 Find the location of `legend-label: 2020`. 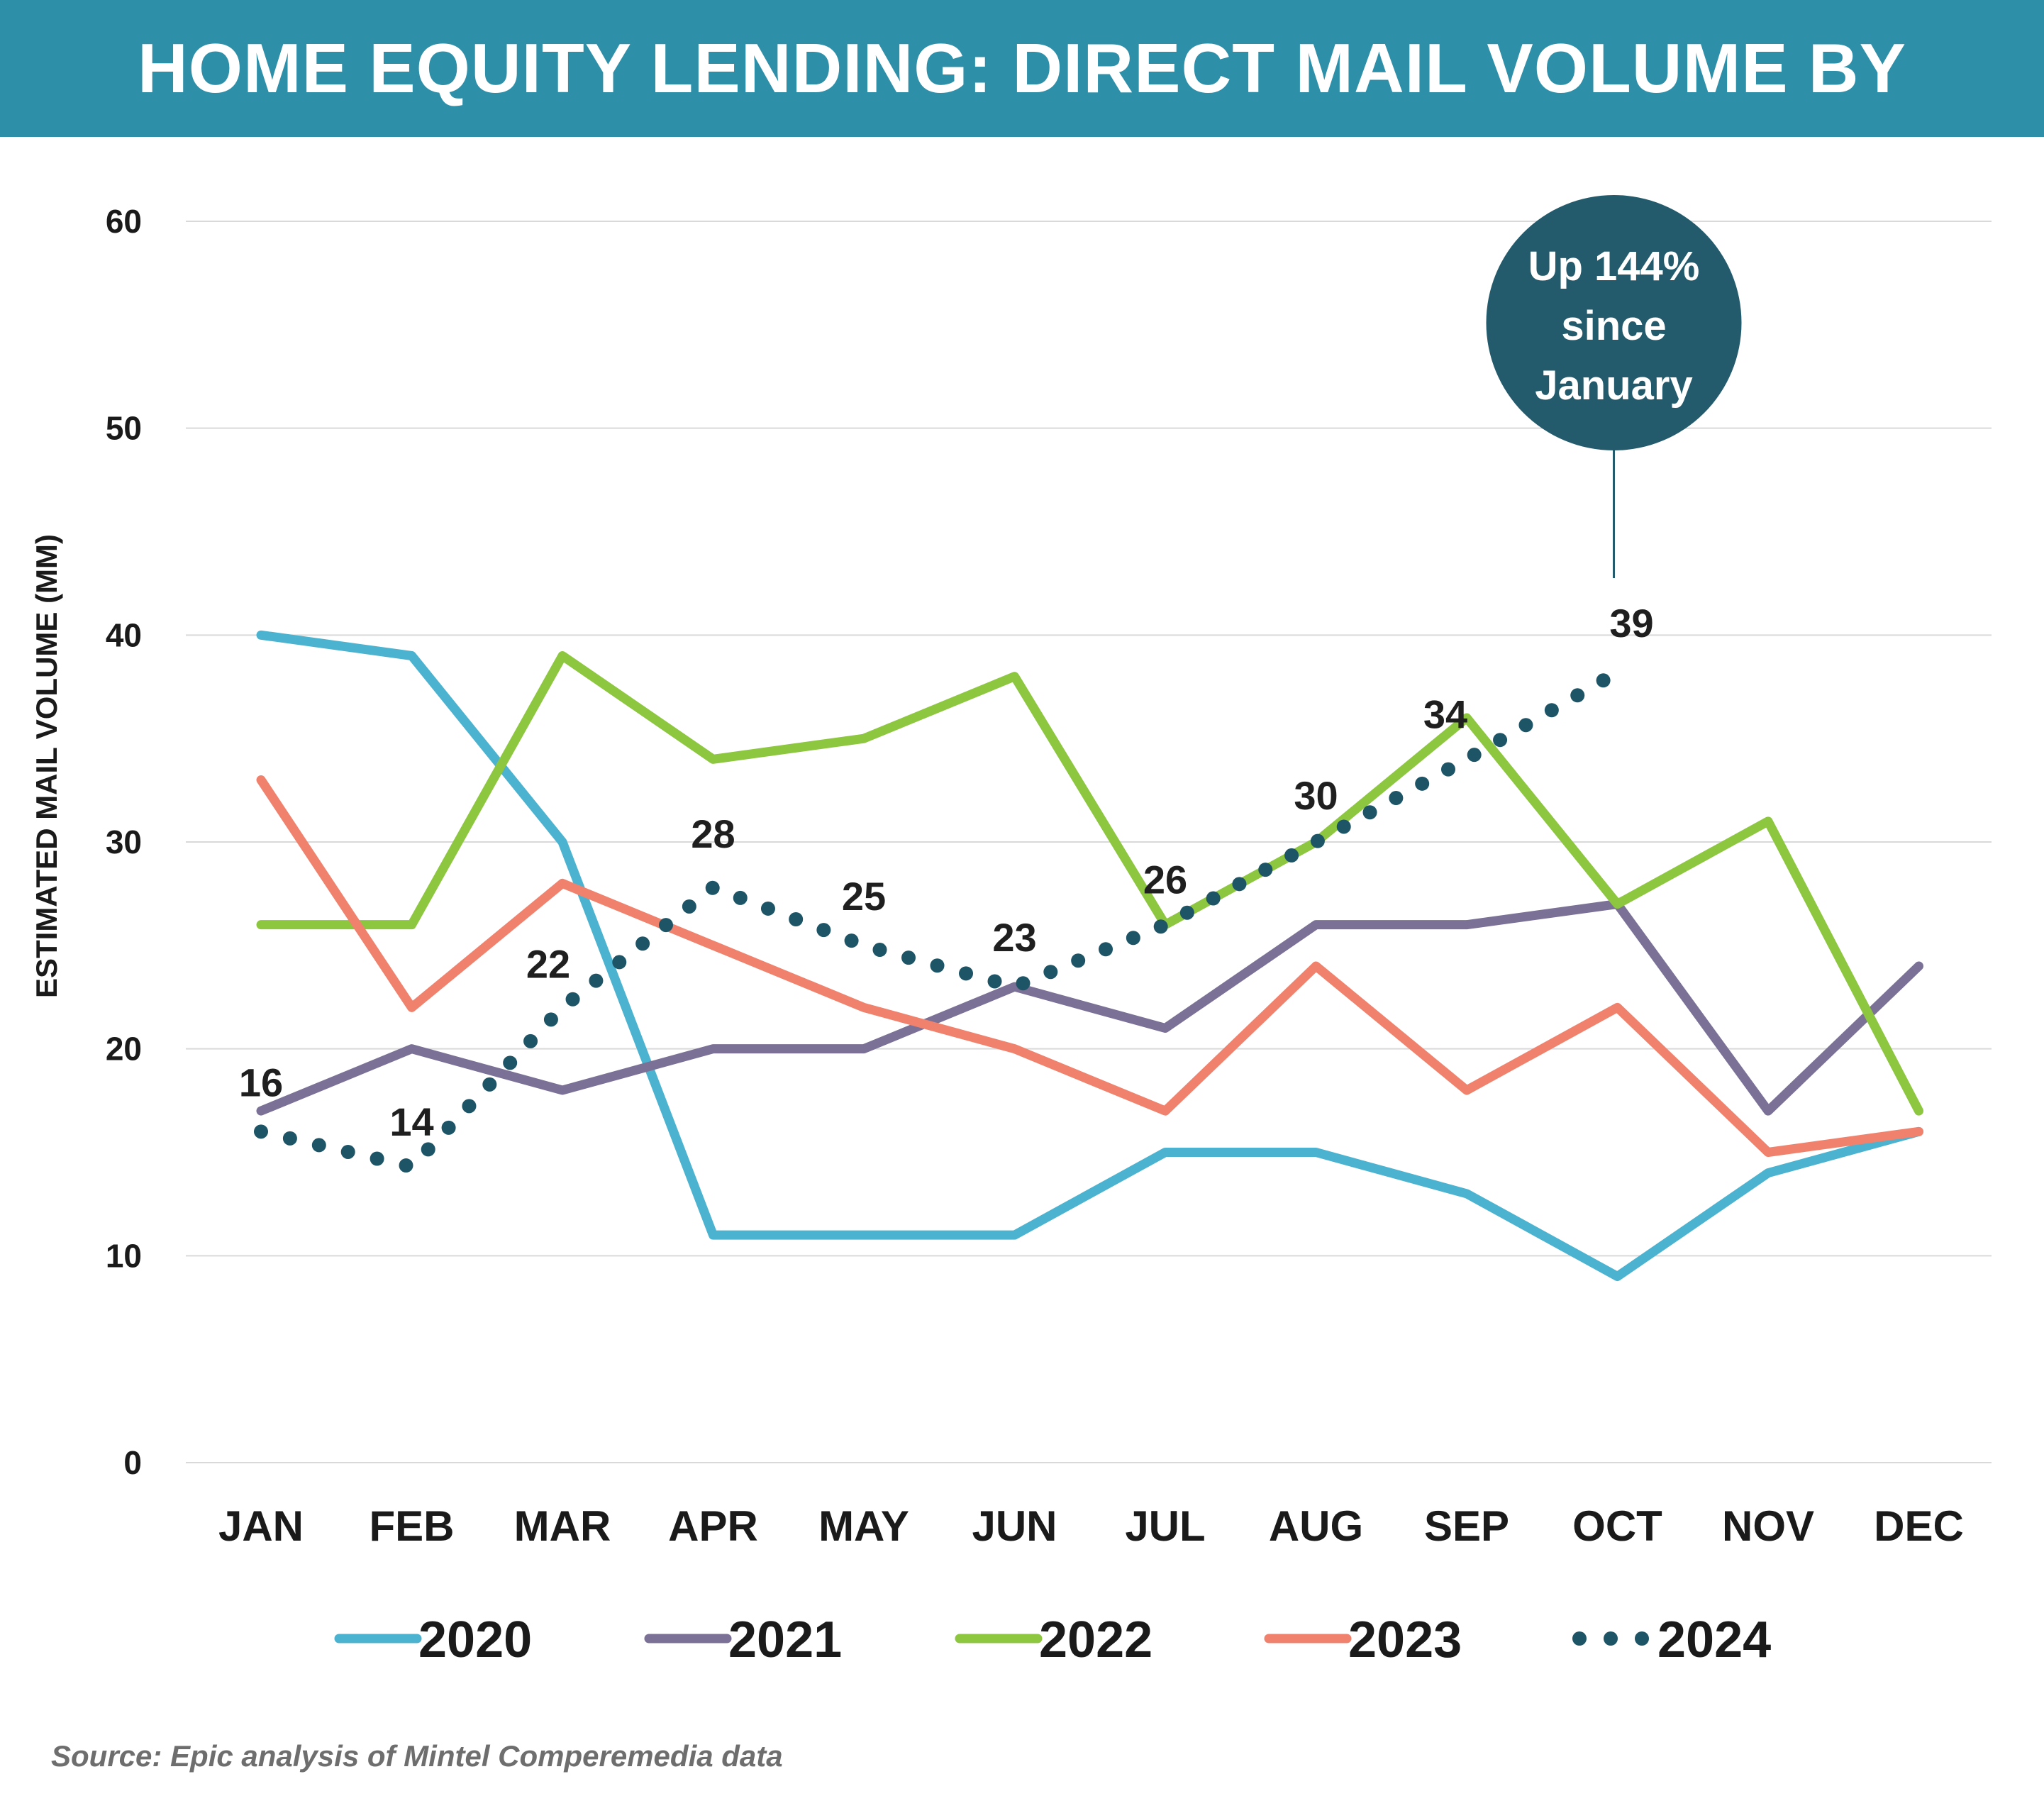

legend-label: 2020 is located at coordinates (475, 1640).